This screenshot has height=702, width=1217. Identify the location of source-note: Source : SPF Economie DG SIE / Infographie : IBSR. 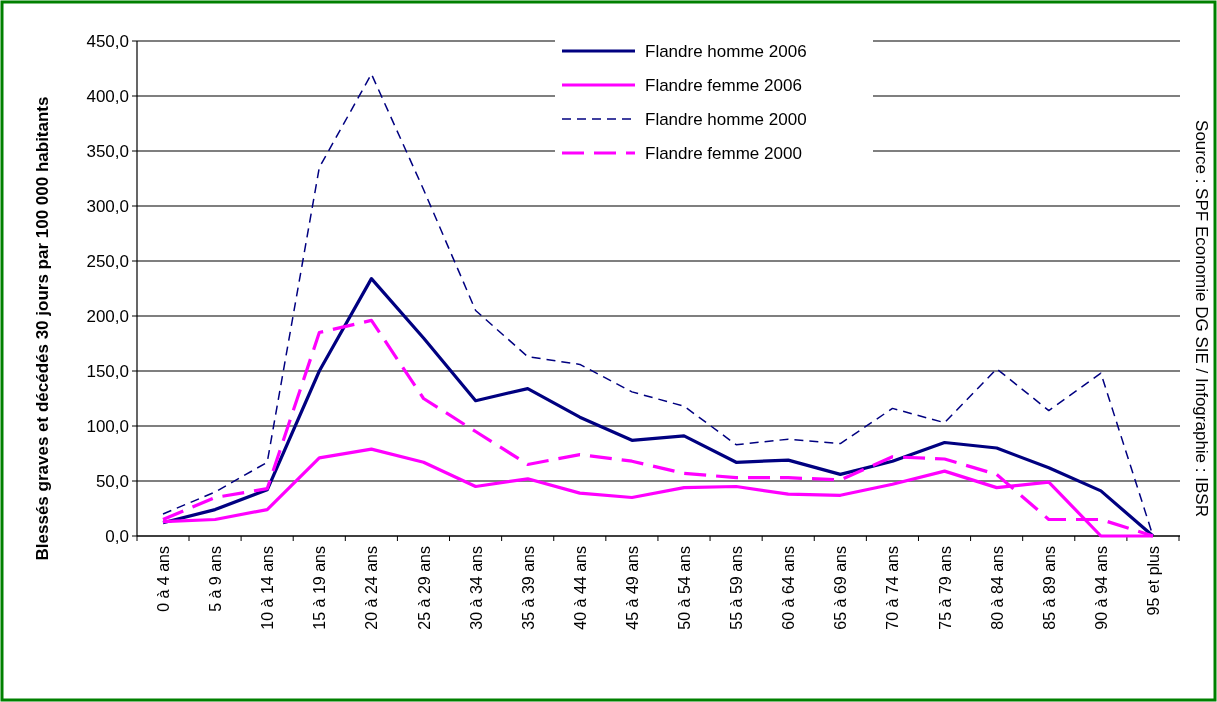
(1201, 318).